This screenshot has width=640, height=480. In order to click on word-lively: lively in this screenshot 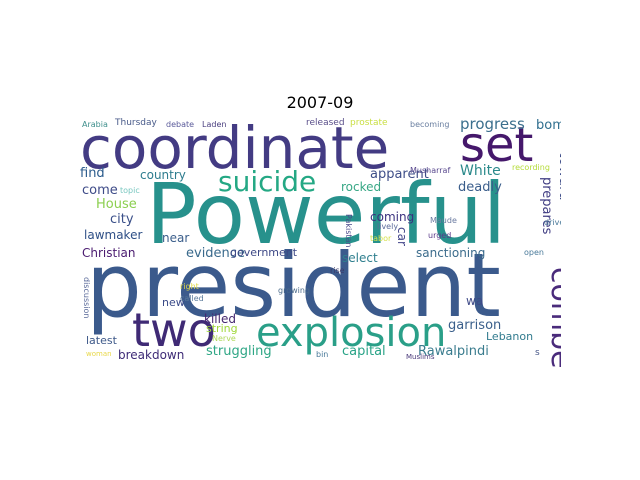, I will do `click(388, 226)`.